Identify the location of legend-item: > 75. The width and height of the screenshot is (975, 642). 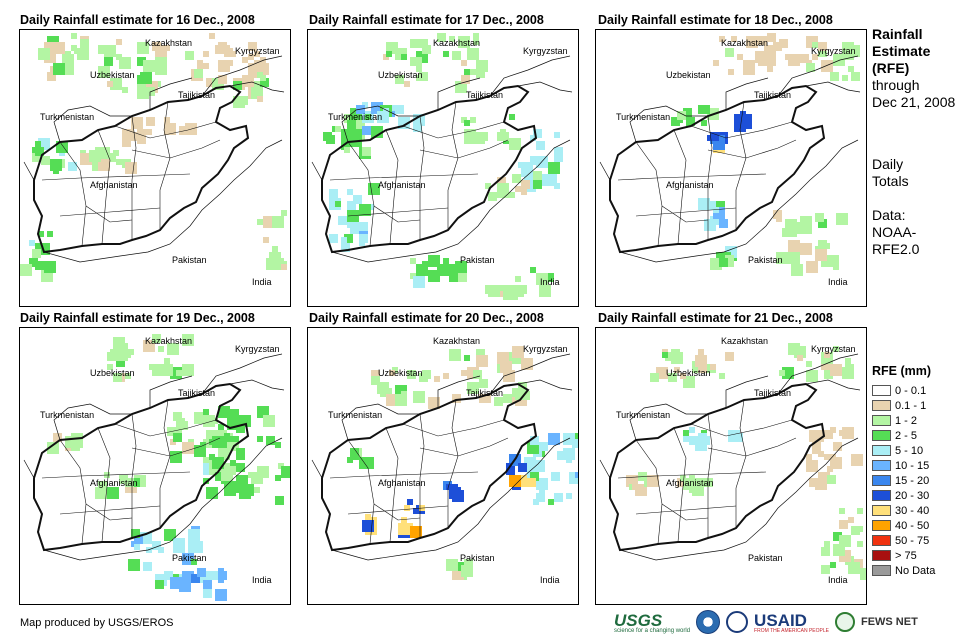
(903, 555).